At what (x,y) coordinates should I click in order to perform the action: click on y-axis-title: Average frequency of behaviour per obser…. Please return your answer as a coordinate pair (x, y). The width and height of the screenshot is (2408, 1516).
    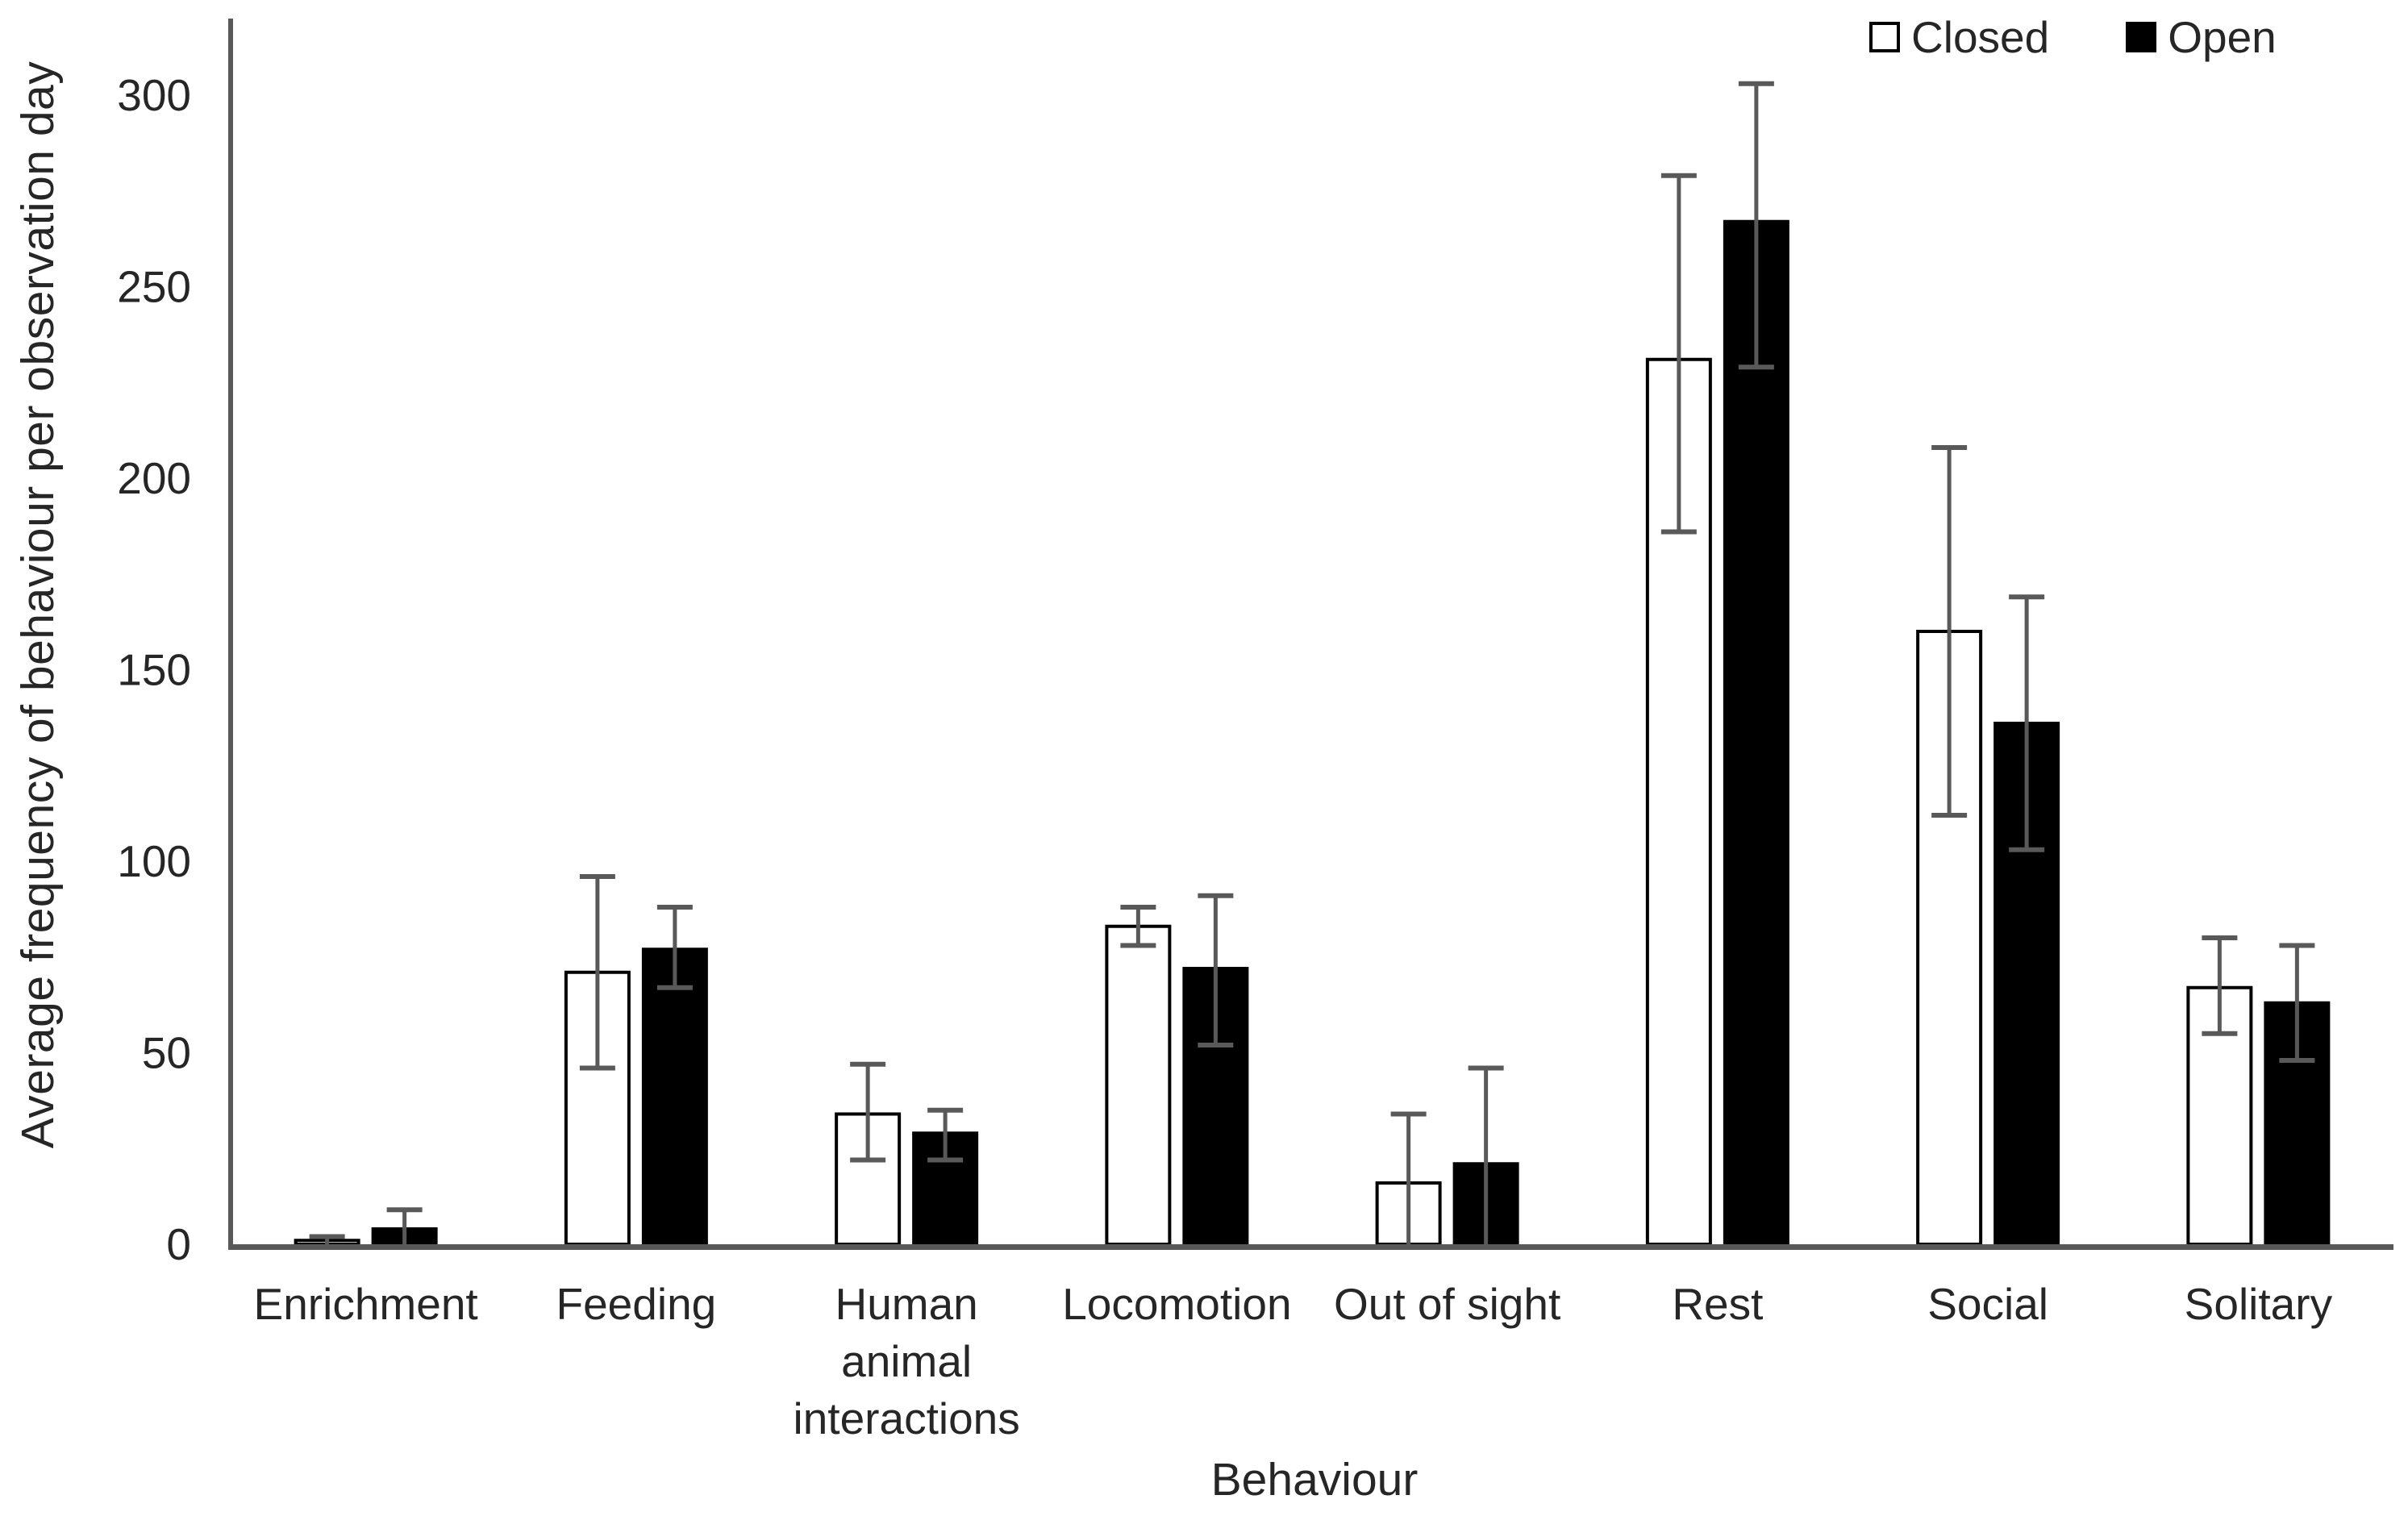
    Looking at the image, I should click on (38, 604).